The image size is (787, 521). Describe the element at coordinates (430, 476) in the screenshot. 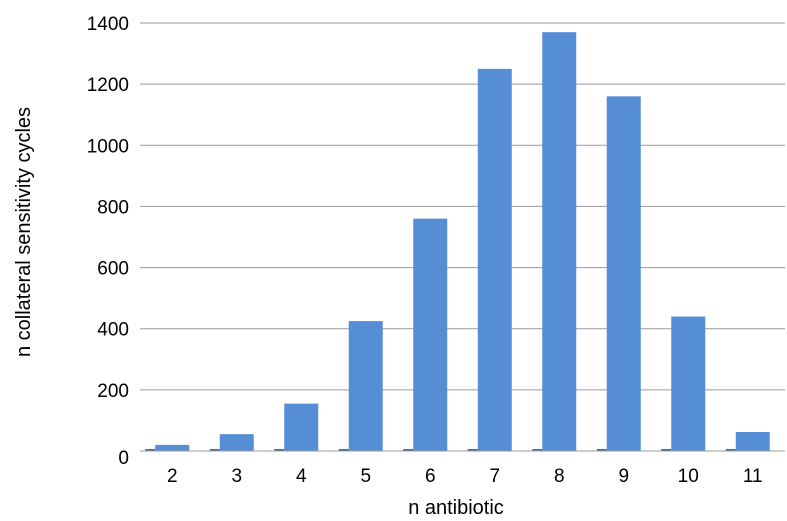

I see `x-tick-label: 6` at that location.